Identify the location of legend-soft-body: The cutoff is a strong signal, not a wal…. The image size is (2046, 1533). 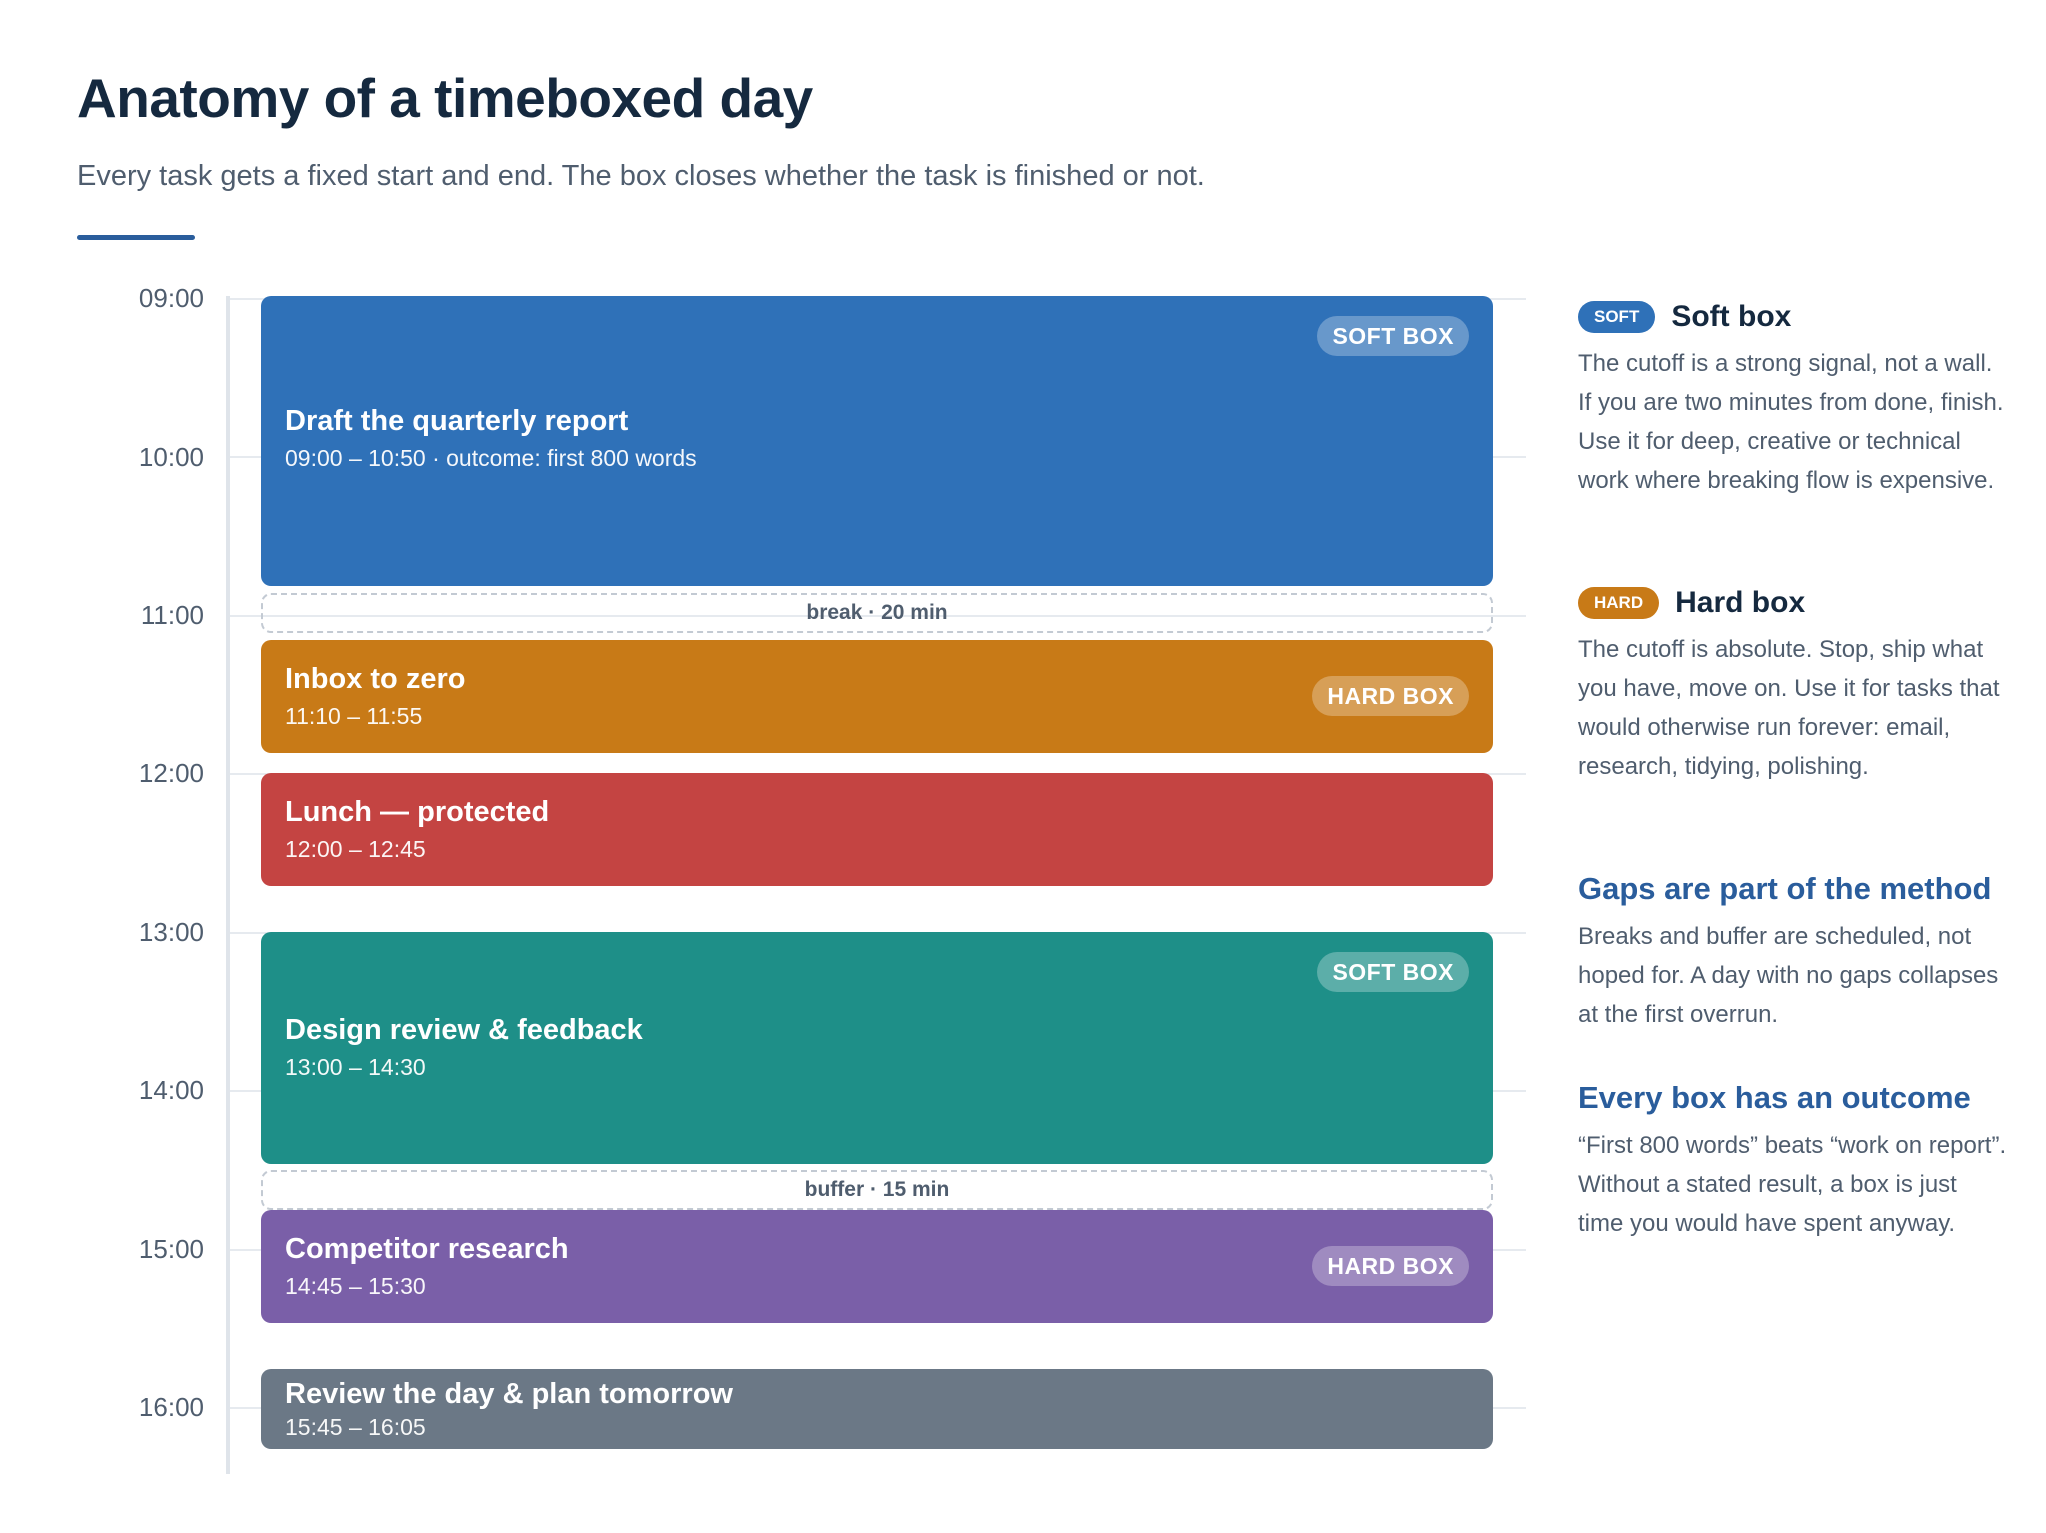
(1791, 422).